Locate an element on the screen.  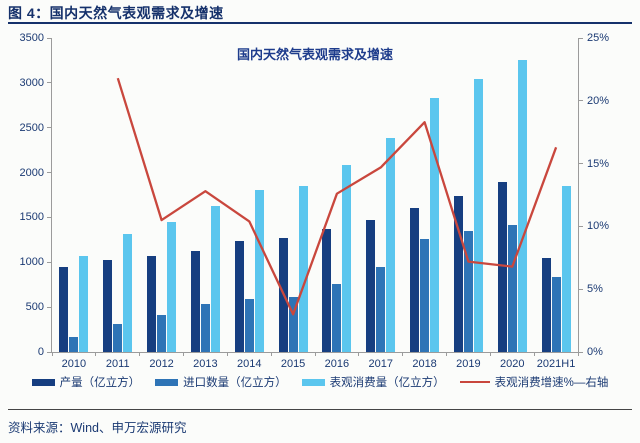
x-axis-label: 2017 is located at coordinates (380, 364).